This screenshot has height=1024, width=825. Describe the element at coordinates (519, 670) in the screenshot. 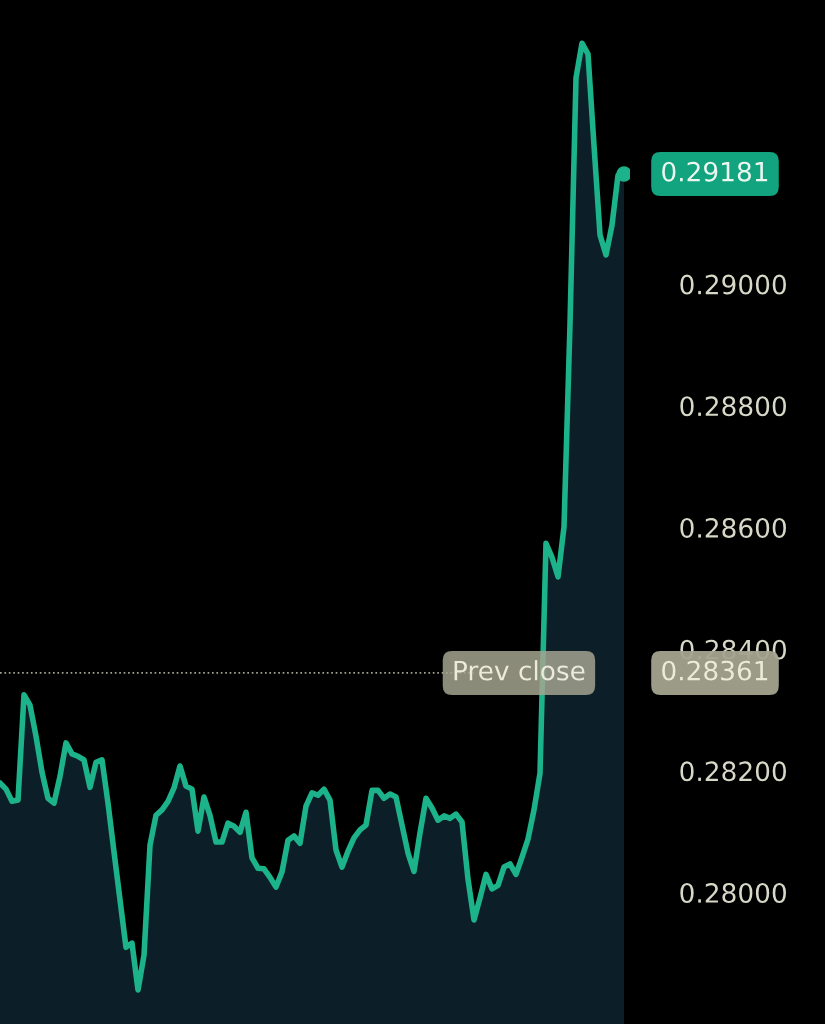

I see `ref-line-label: Prev close` at that location.